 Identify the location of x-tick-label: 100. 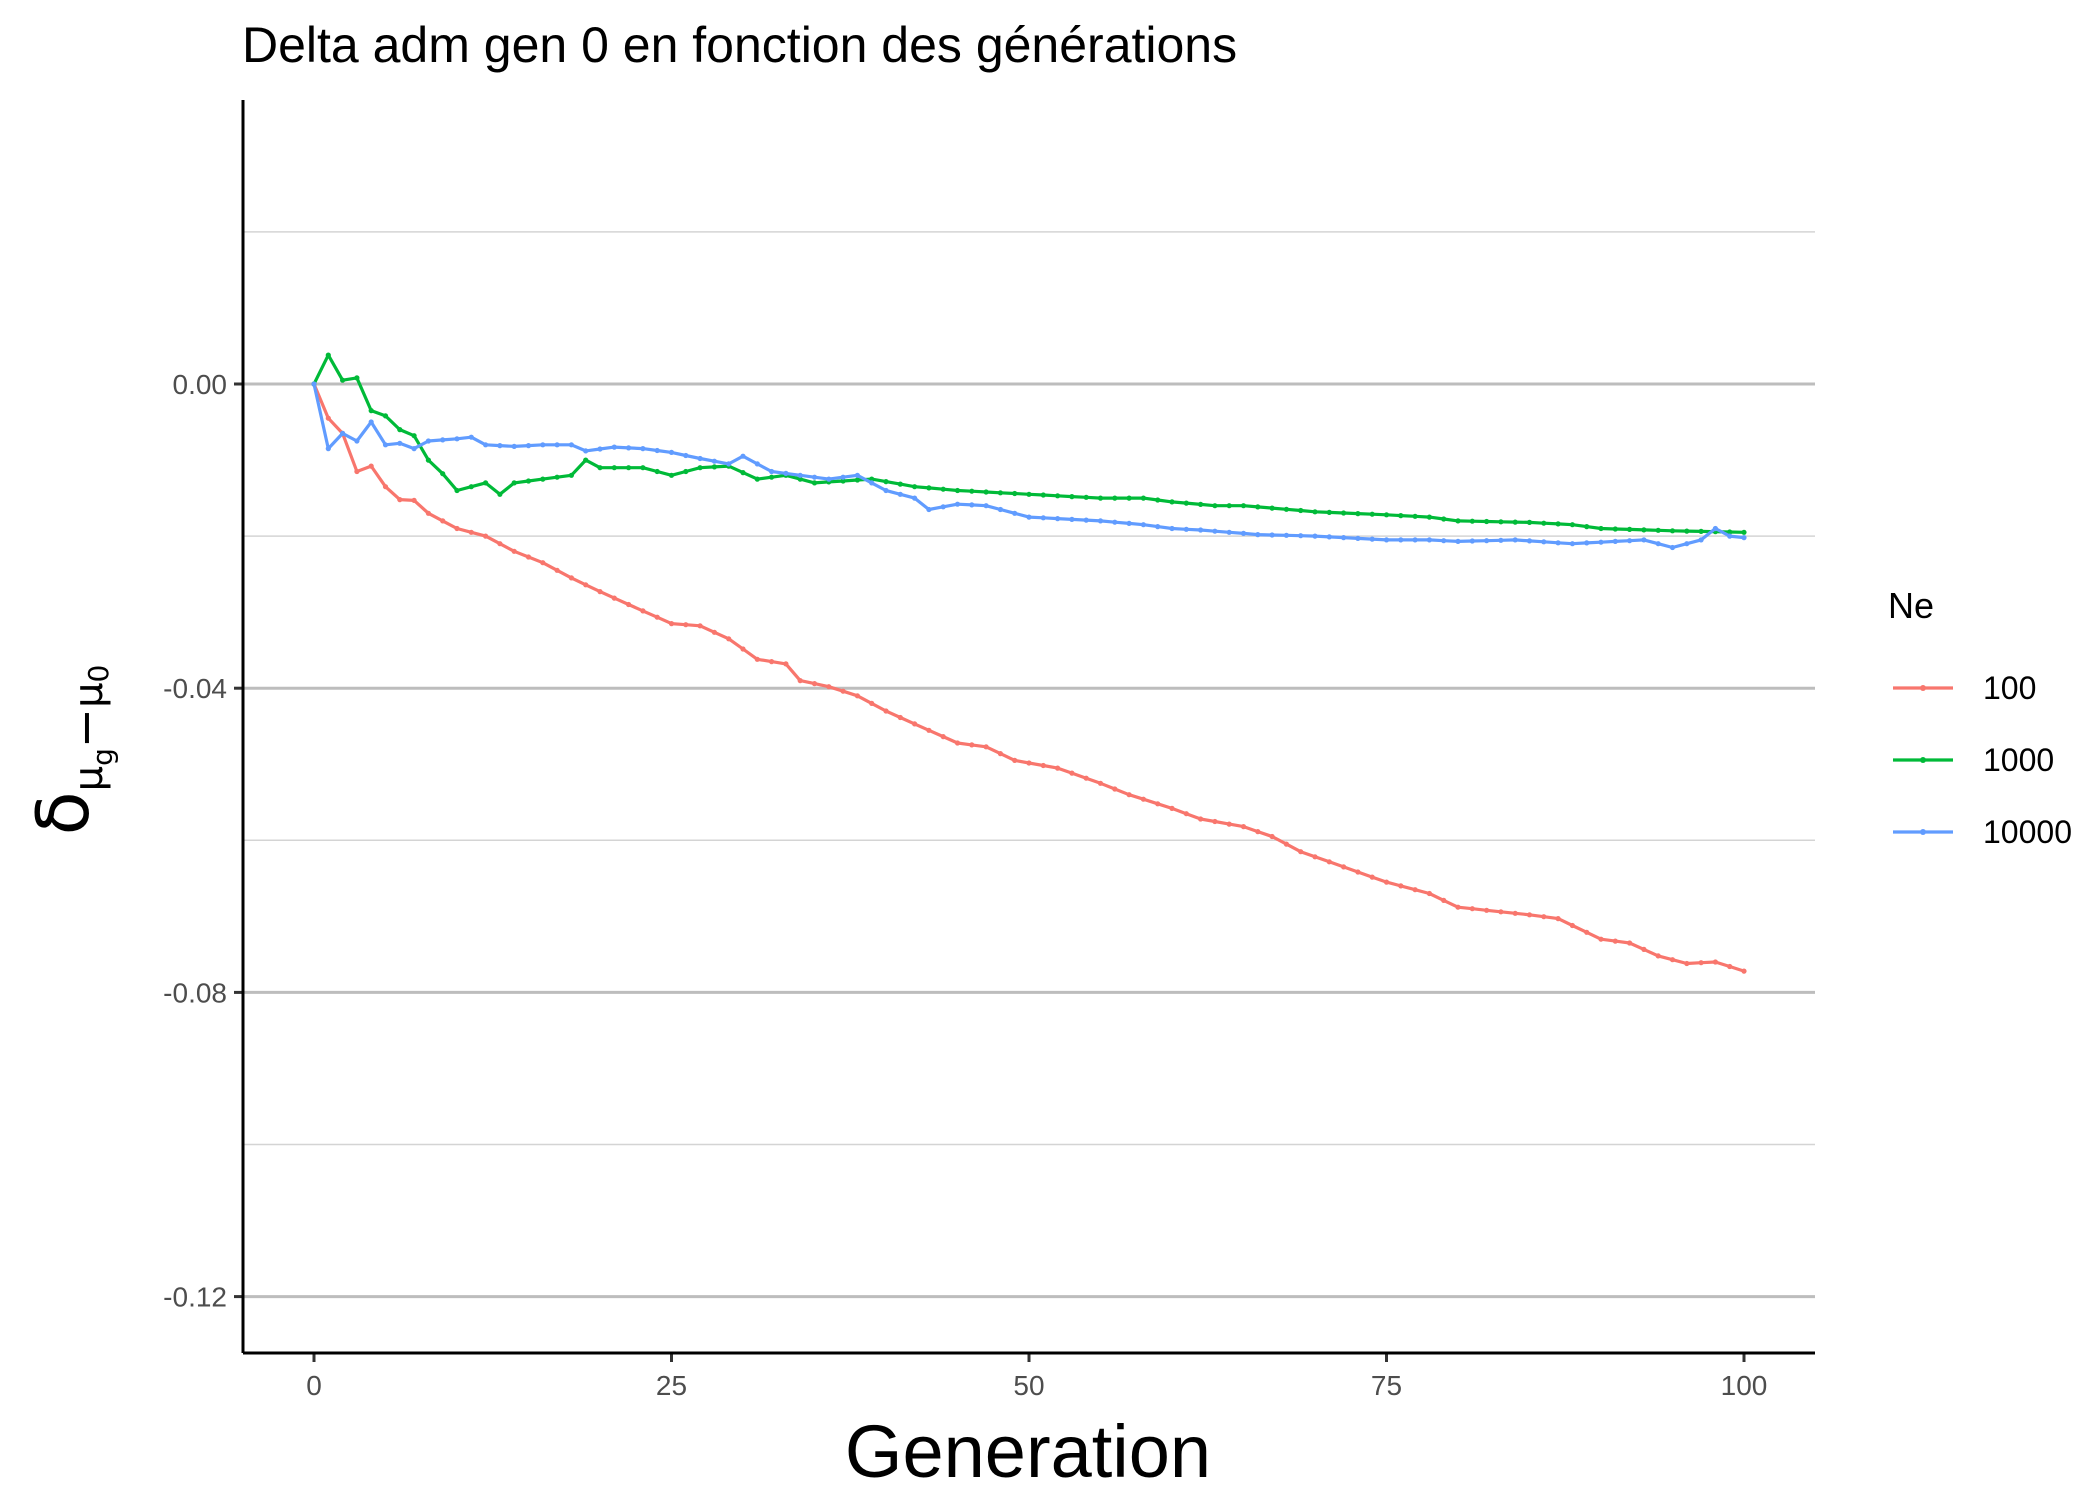
(1744, 1385).